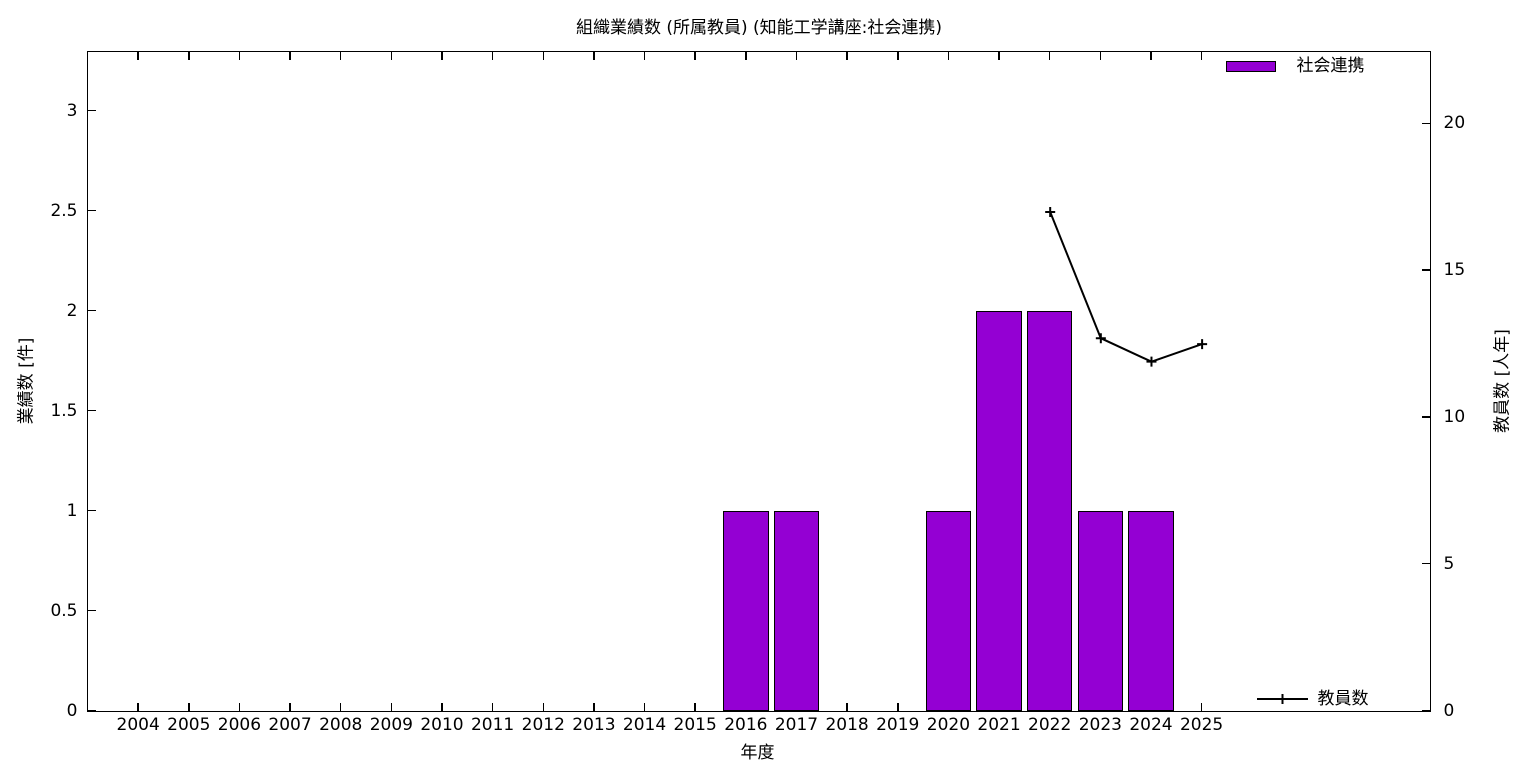 The height and width of the screenshot is (768, 1536). Describe the element at coordinates (189, 724) in the screenshot. I see `x-tick-label: 2005` at that location.